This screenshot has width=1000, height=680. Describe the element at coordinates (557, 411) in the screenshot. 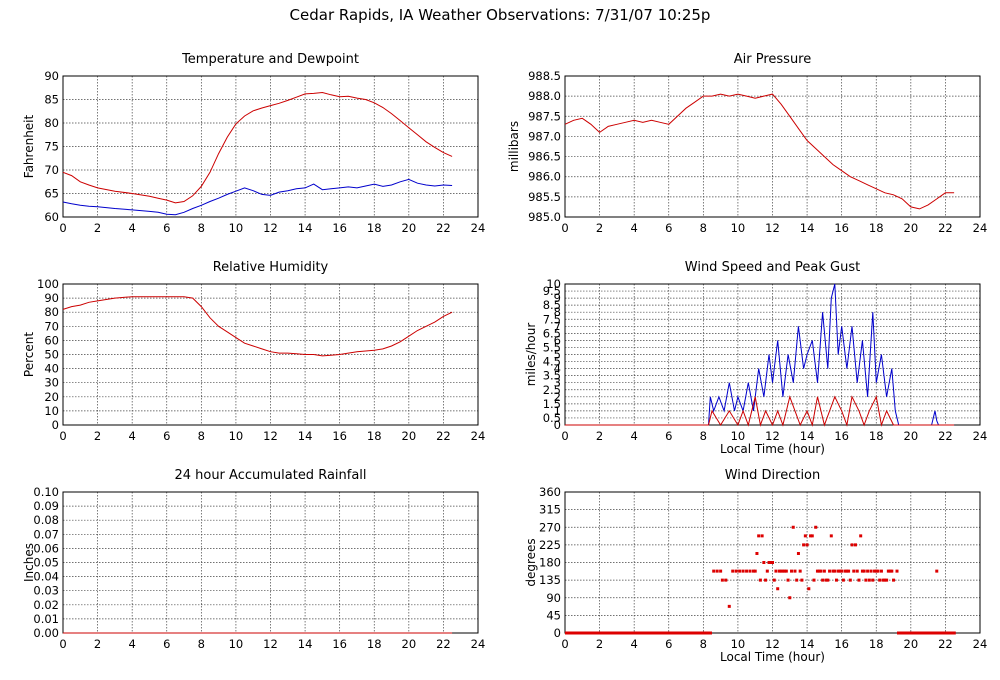

I see `y-tick-label: 1` at that location.